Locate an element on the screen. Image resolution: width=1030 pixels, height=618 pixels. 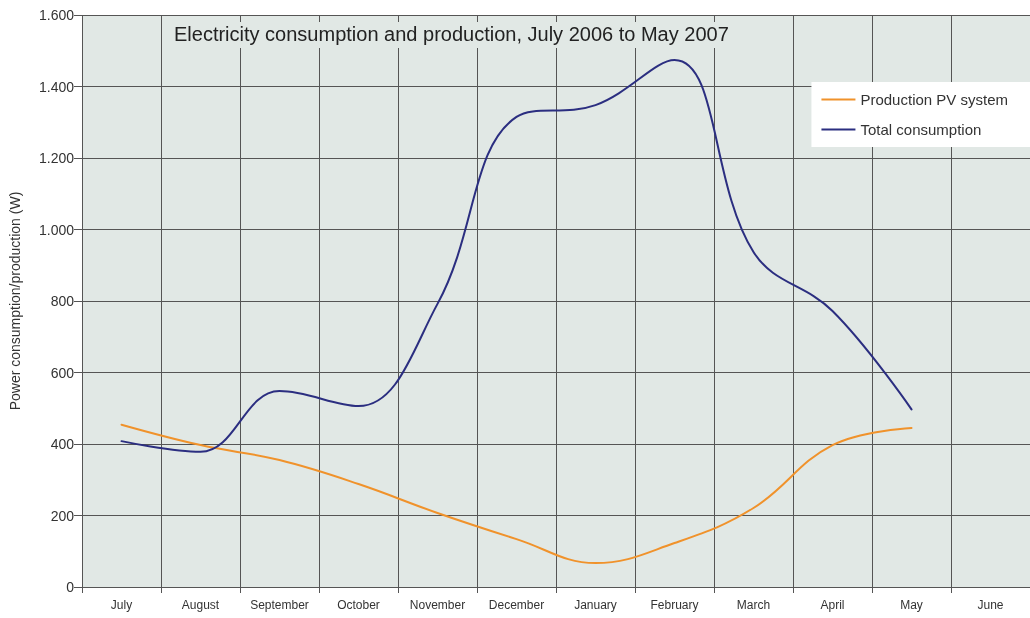
legend-label: Production PV system is located at coordinates (934, 99).